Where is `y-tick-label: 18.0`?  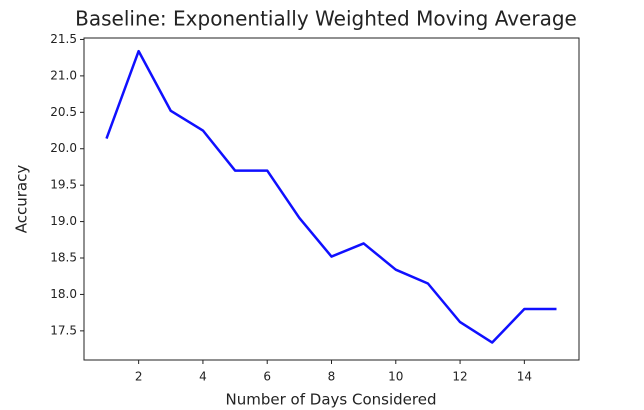 y-tick-label: 18.0 is located at coordinates (63, 294).